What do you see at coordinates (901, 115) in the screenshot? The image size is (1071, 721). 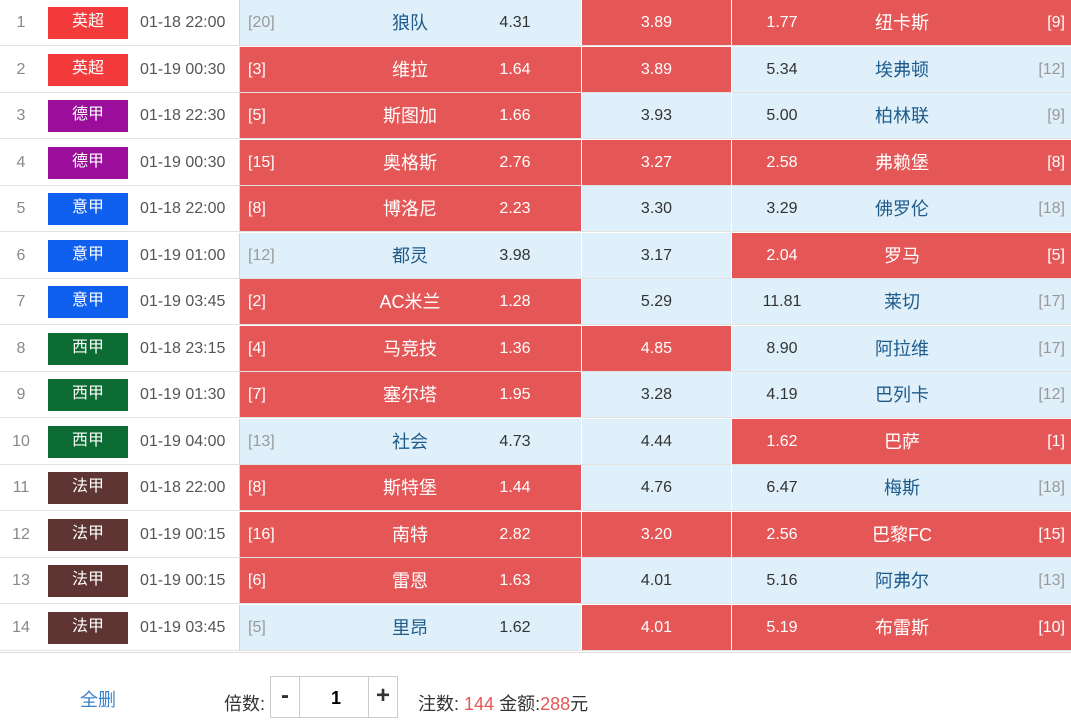 I see `away-win-option: 5.00 柏林联 [9]` at bounding box center [901, 115].